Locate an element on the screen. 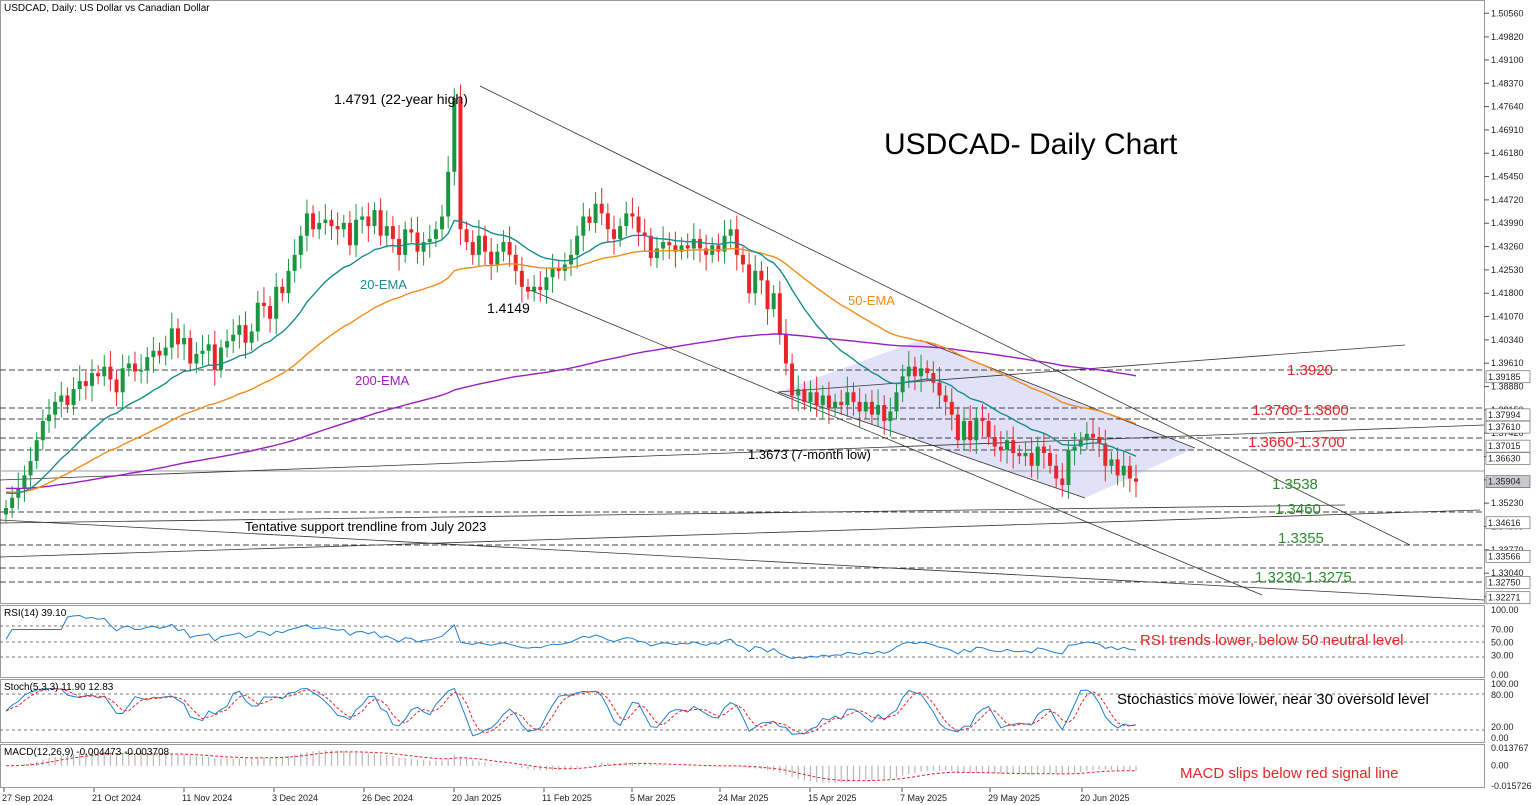 The width and height of the screenshot is (1536, 805). stoch-pane-frame is located at coordinates (742, 711).